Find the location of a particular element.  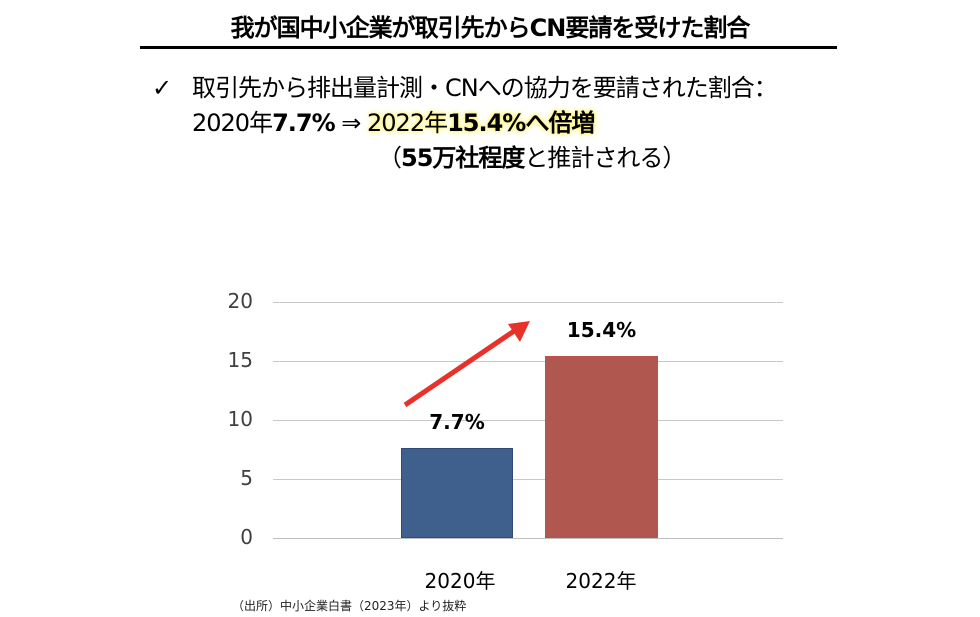

summary-line-2: 2020年7.7% ⇒ 2022年15.4%へ倍増 is located at coordinates (393, 123).